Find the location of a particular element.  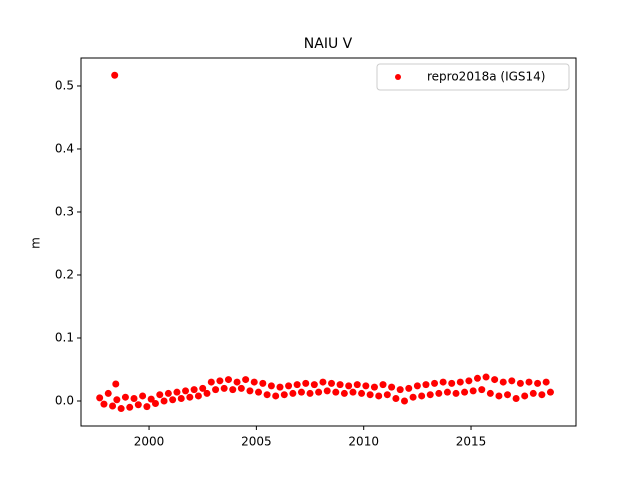

legend-marker is located at coordinates (398, 77).